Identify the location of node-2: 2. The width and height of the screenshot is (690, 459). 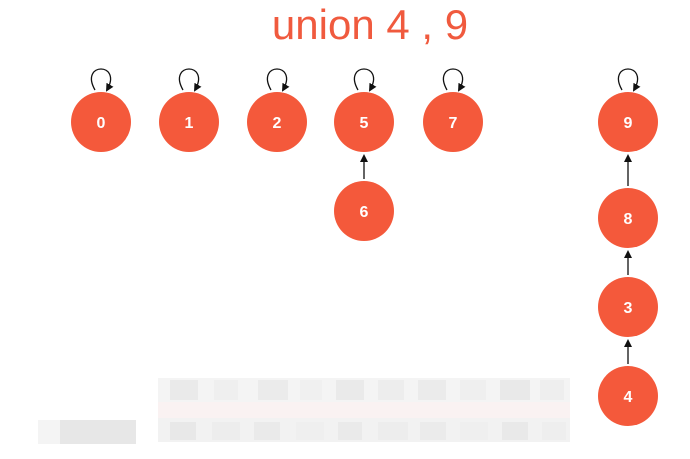
(277, 122).